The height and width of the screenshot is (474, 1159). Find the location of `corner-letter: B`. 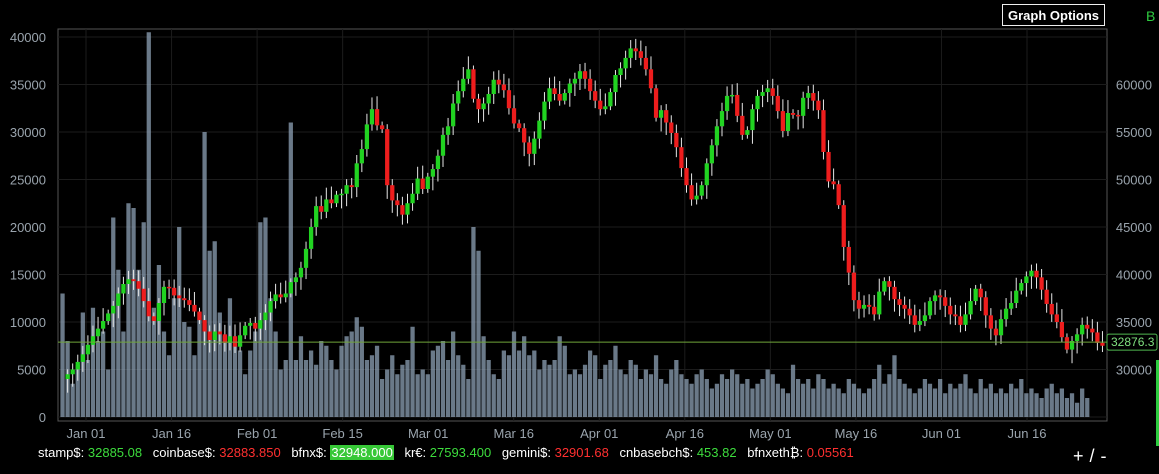

corner-letter: B is located at coordinates (1151, 16).